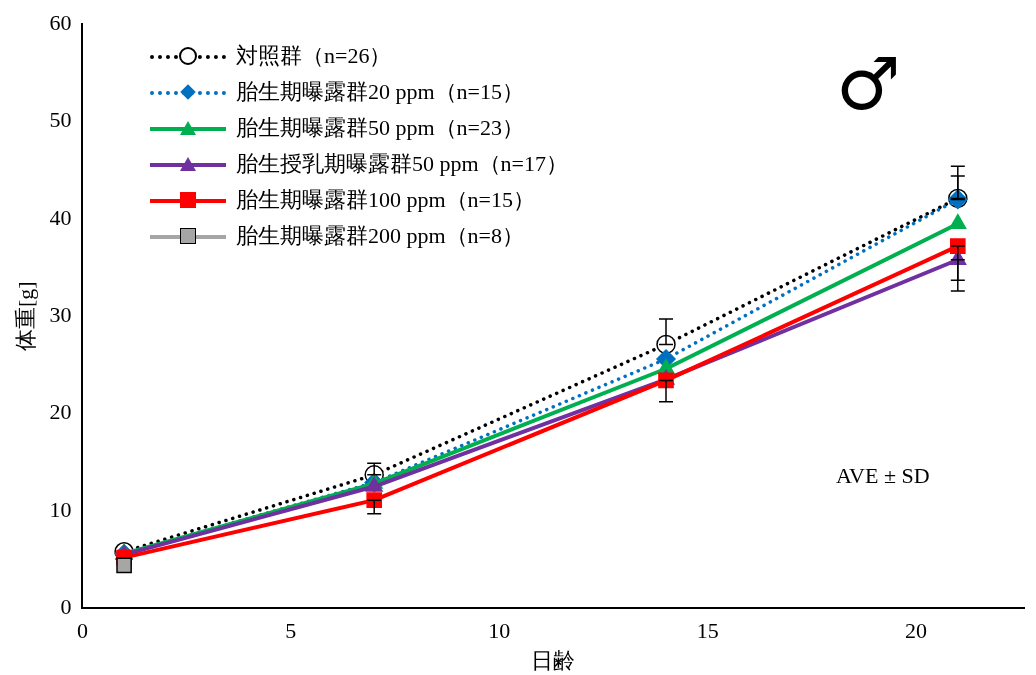  Describe the element at coordinates (868, 84) in the screenshot. I see `annotation: ♂` at that location.